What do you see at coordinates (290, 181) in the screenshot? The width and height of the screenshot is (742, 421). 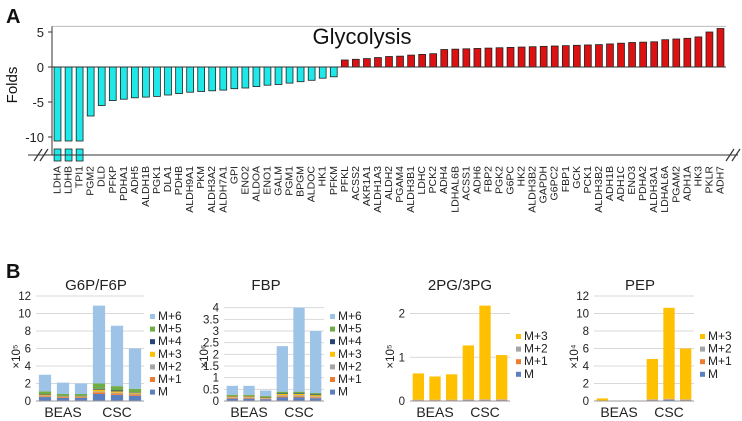 I see `x-tick-label: PGM1` at bounding box center [290, 181].